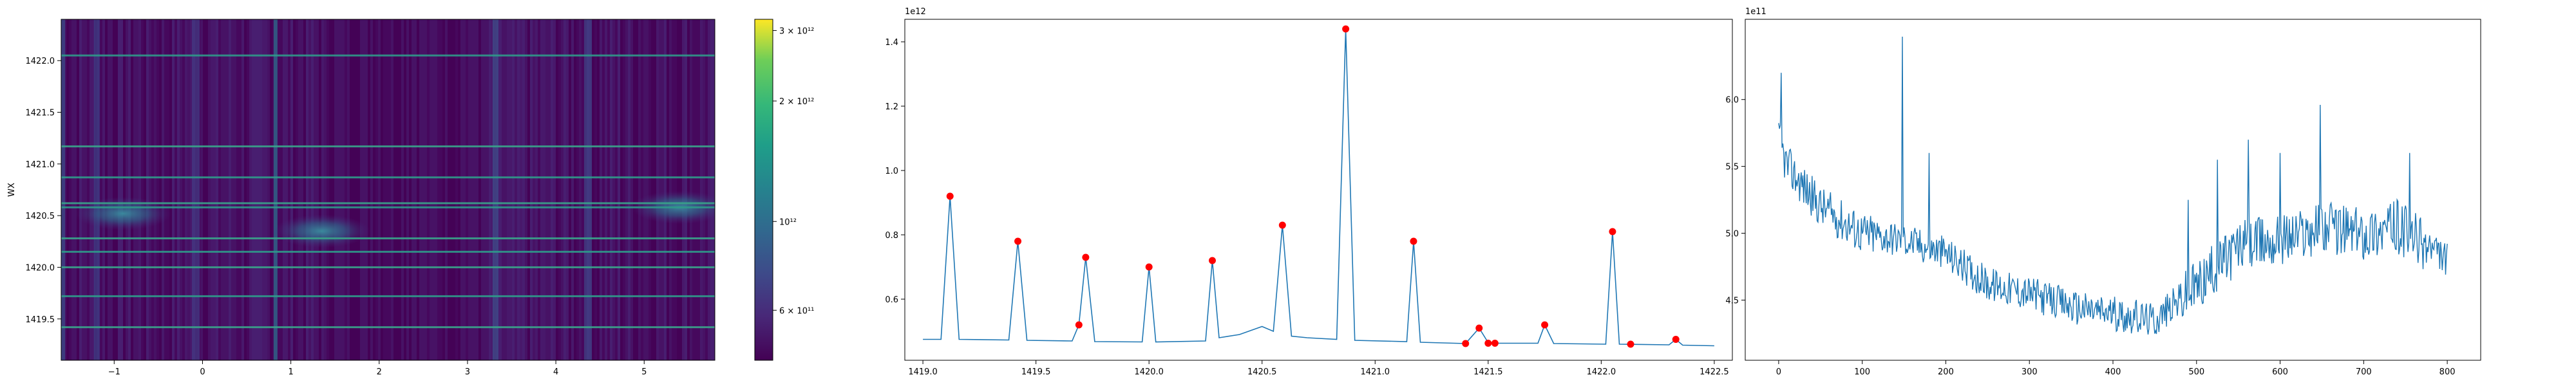 The height and width of the screenshot is (386, 2576). I want to click on colorbar-tick-label: 2 × 10¹², so click(796, 102).